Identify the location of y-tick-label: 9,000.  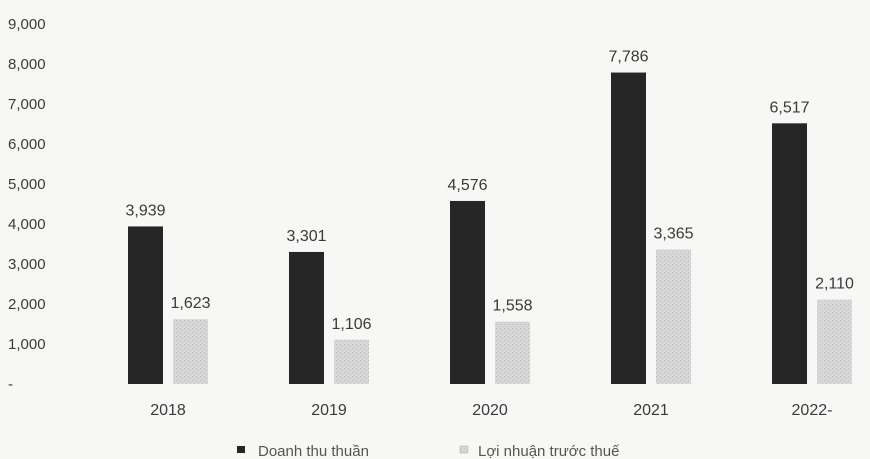
(27, 24).